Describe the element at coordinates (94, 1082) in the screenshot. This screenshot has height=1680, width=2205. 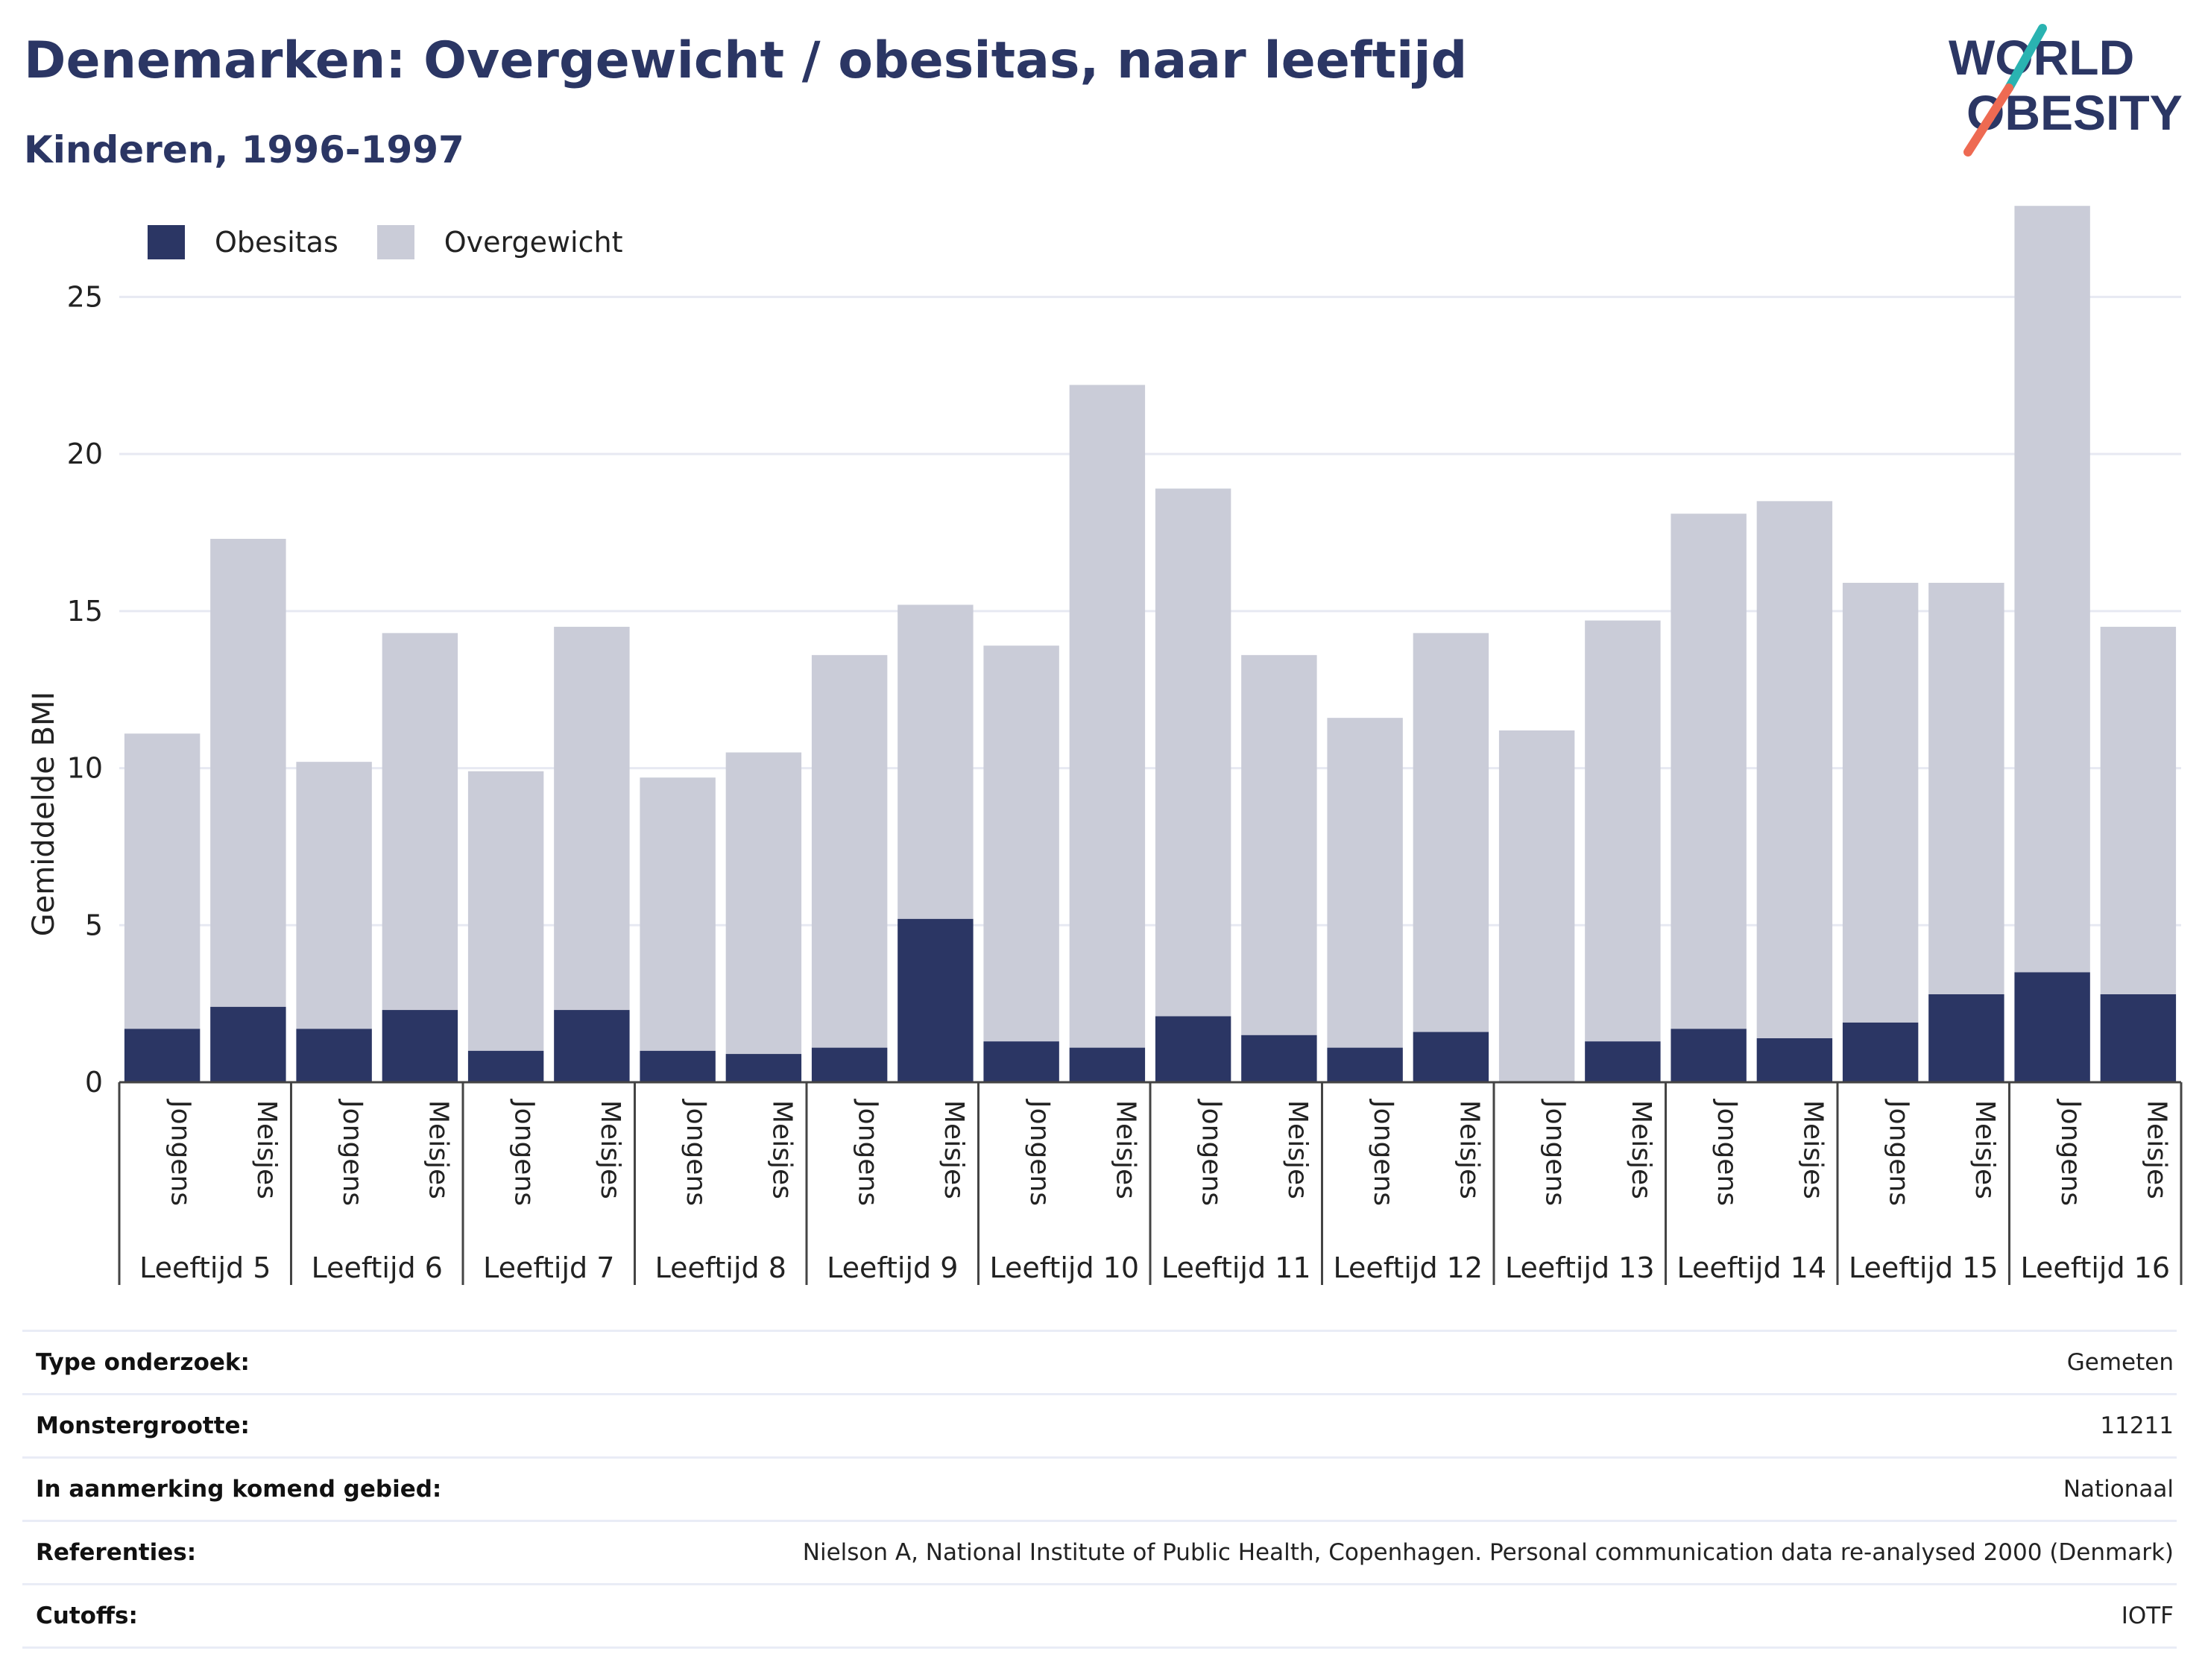
I see `y-tick-label: 0` at that location.